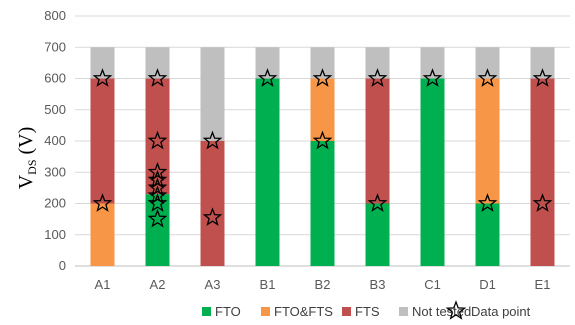 The width and height of the screenshot is (575, 325). Describe the element at coordinates (432, 63) in the screenshot. I see `bar-segment-c1-not-tested` at that location.